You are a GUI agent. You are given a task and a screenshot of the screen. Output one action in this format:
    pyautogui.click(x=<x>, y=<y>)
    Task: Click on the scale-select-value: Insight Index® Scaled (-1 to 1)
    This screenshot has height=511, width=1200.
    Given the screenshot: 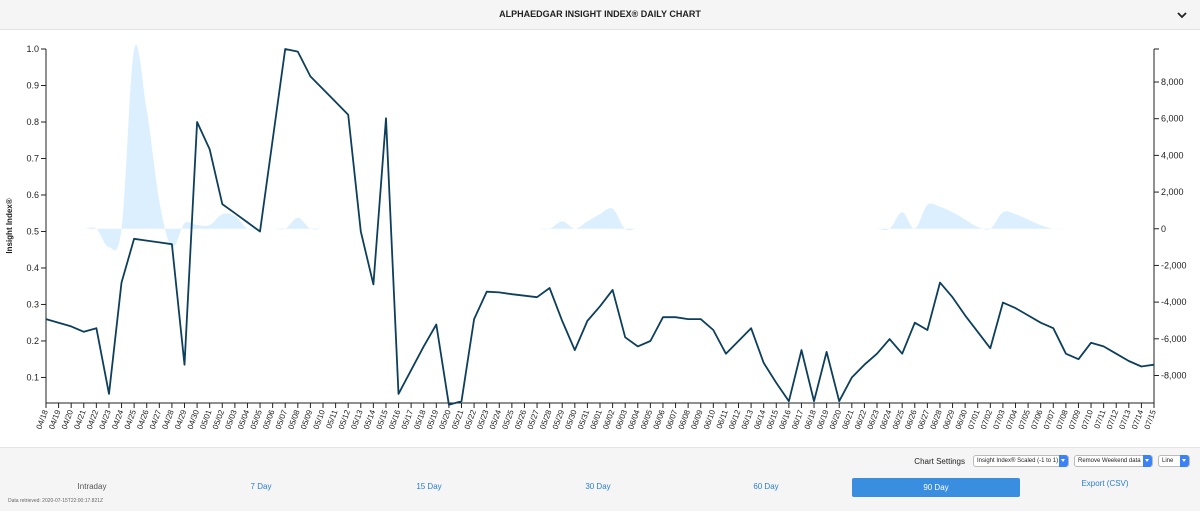 What is the action you would take?
    pyautogui.click(x=1018, y=461)
    